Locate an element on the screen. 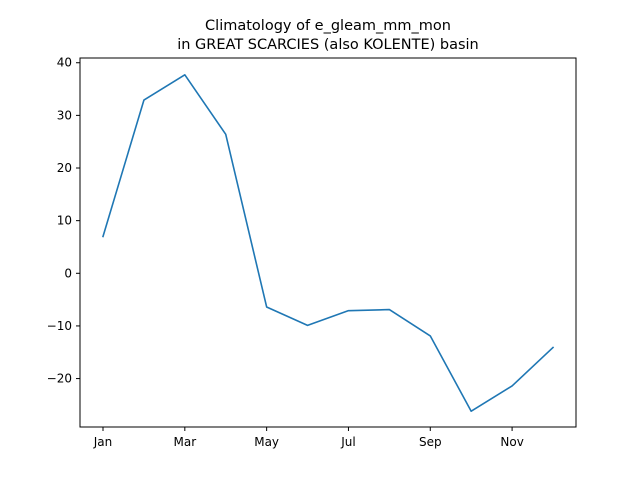  x-tick-label: Jul is located at coordinates (347, 442).